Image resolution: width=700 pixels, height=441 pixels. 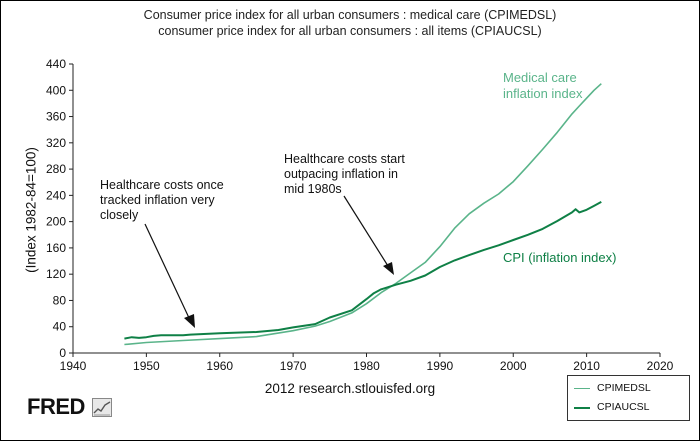 What do you see at coordinates (56, 406) in the screenshot?
I see `fred-logo-text: FRED` at bounding box center [56, 406].